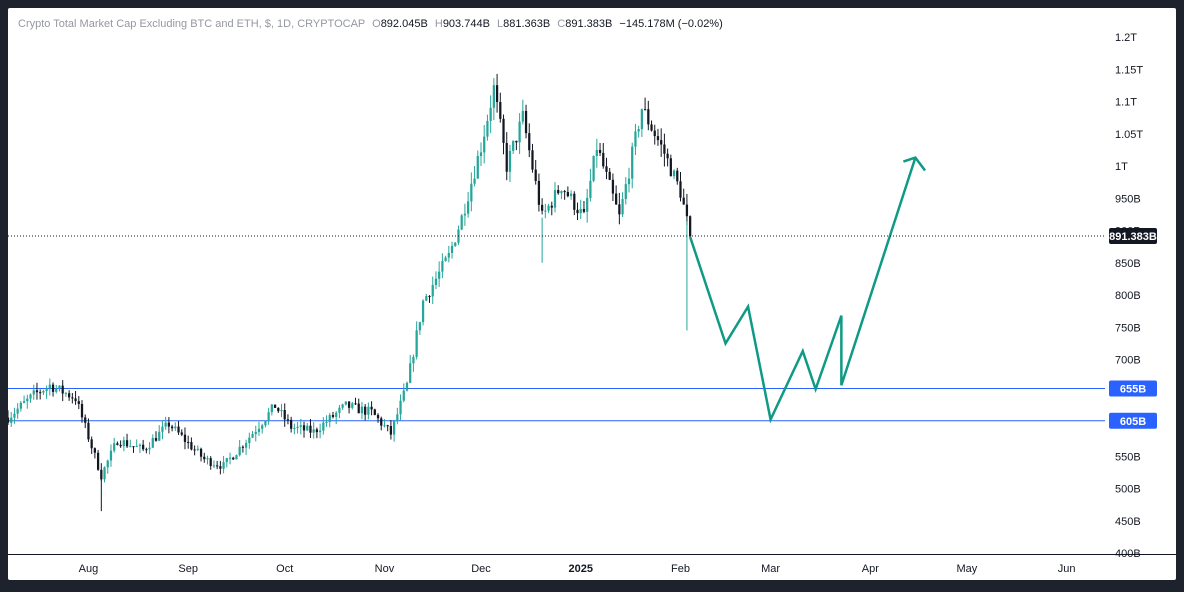 Image resolution: width=1184 pixels, height=592 pixels. Describe the element at coordinates (680, 569) in the screenshot. I see `x-tick-label: Feb` at that location.